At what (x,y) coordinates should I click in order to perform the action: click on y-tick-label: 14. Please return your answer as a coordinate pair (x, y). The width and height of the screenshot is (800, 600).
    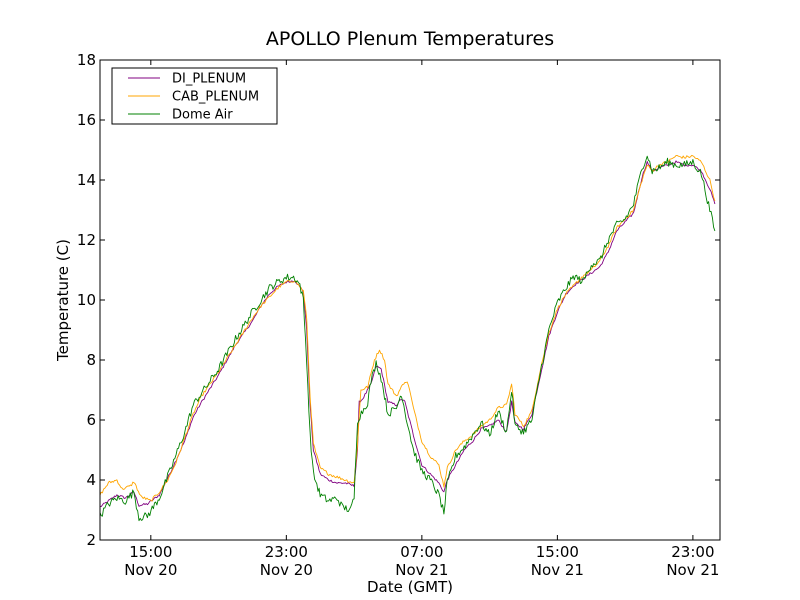
    Looking at the image, I should click on (86, 180).